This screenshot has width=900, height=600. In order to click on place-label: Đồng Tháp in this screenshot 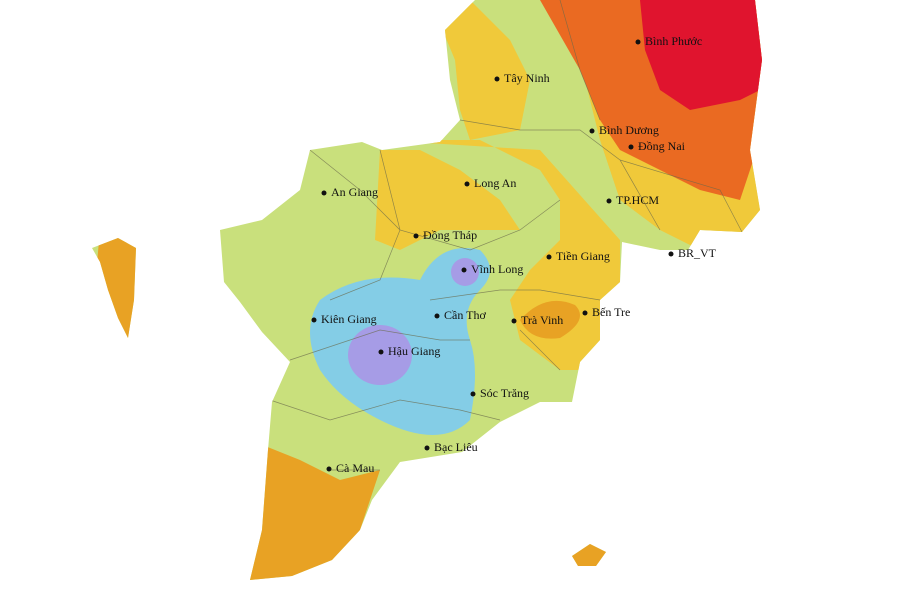, I will do `click(450, 235)`.